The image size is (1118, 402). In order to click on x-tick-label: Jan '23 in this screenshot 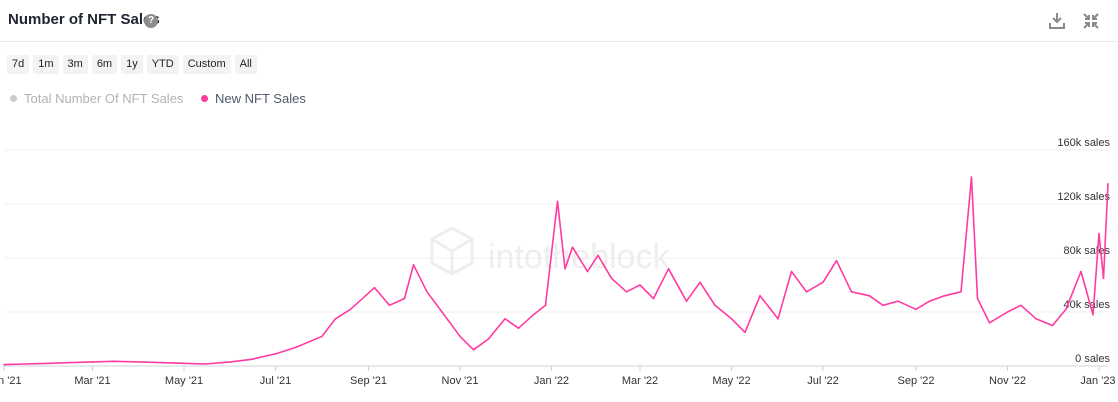, I will do `click(1097, 381)`.